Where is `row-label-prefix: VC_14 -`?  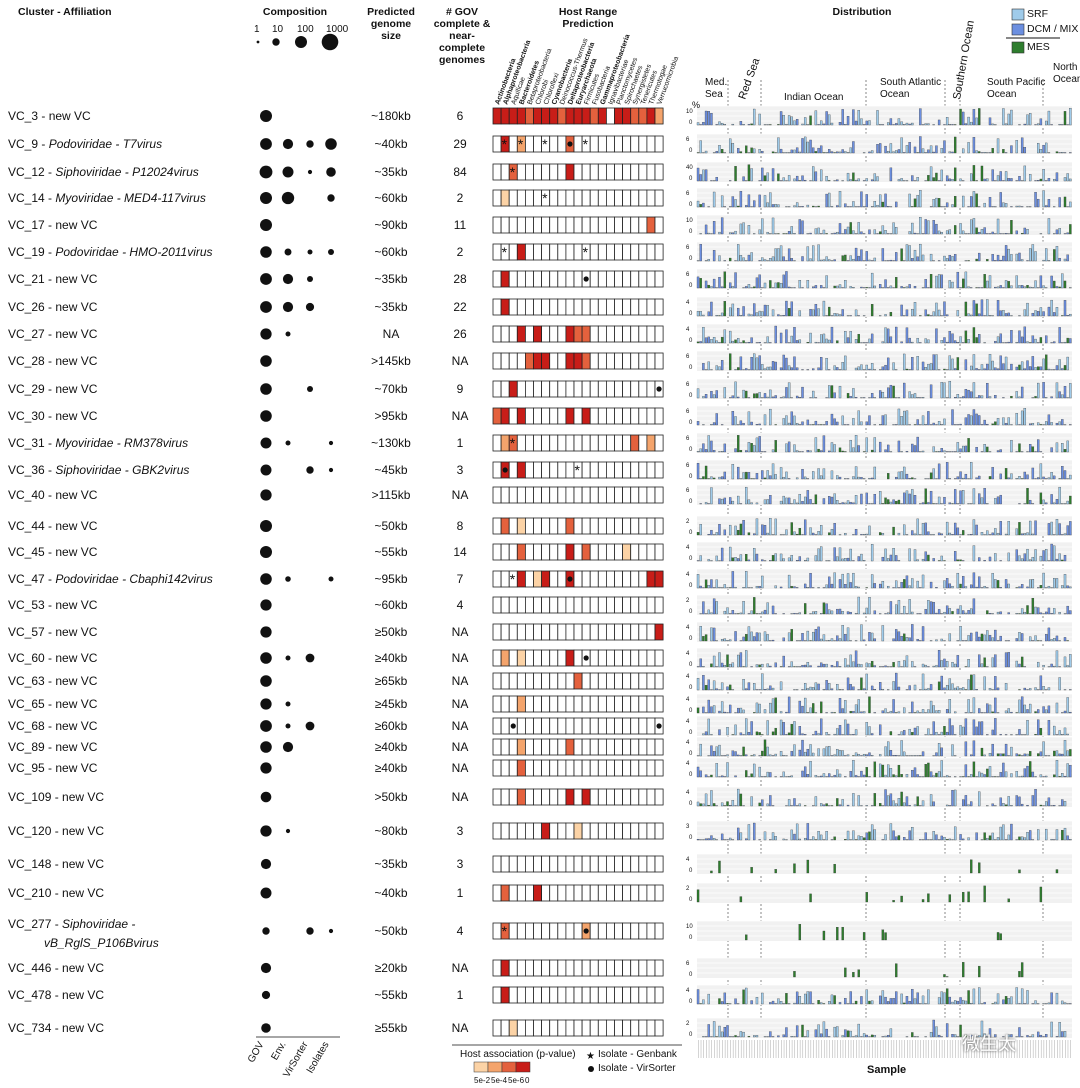 row-label-prefix: VC_14 - is located at coordinates (32, 198).